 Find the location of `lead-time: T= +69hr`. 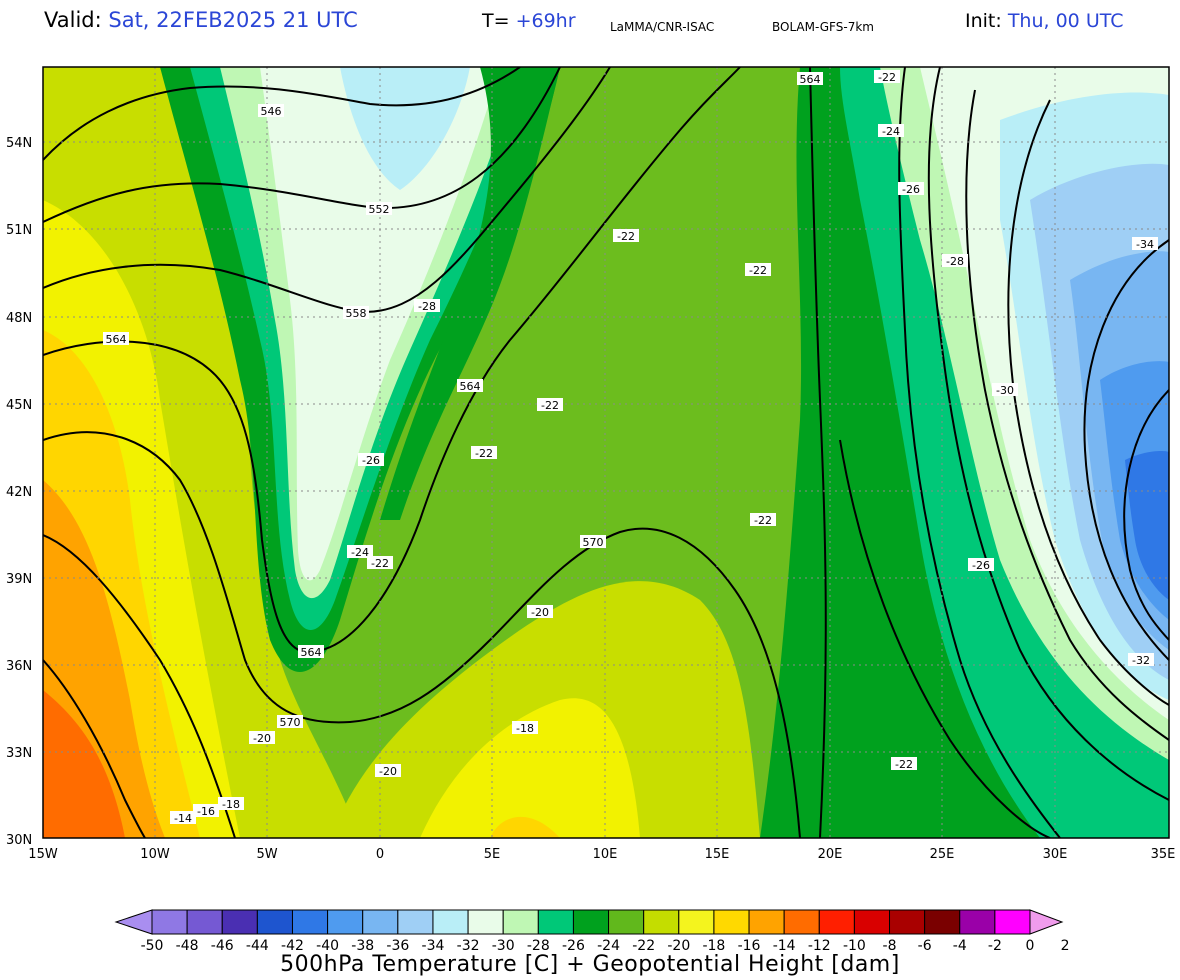

lead-time: T= +69hr is located at coordinates (529, 21).